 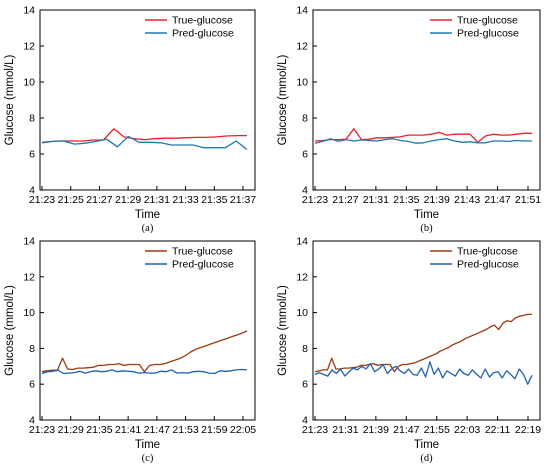 What do you see at coordinates (243, 430) in the screenshot?
I see `x-tick-label: 22:05` at bounding box center [243, 430].